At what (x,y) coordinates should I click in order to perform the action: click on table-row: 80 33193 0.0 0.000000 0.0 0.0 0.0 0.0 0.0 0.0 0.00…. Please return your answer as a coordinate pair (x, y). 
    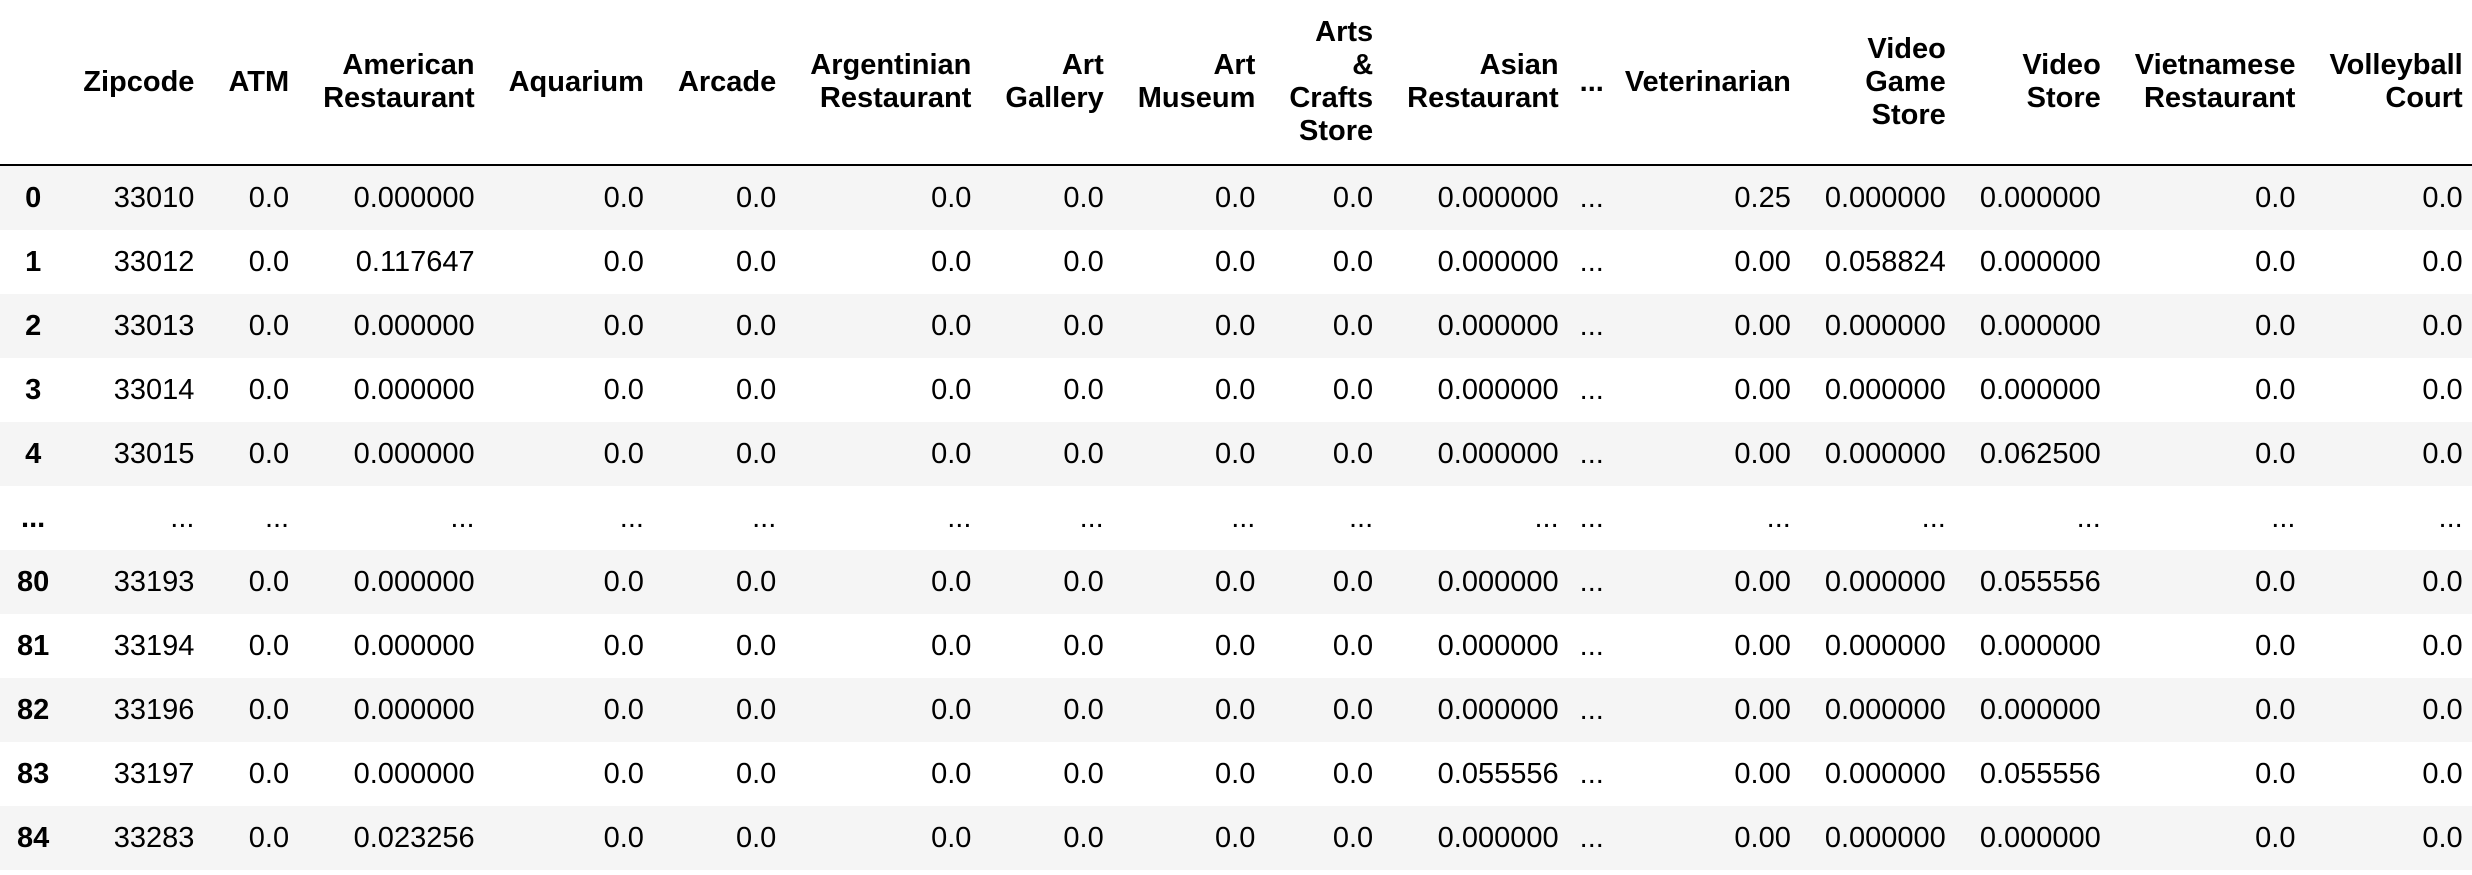
    Looking at the image, I should click on (1236, 582).